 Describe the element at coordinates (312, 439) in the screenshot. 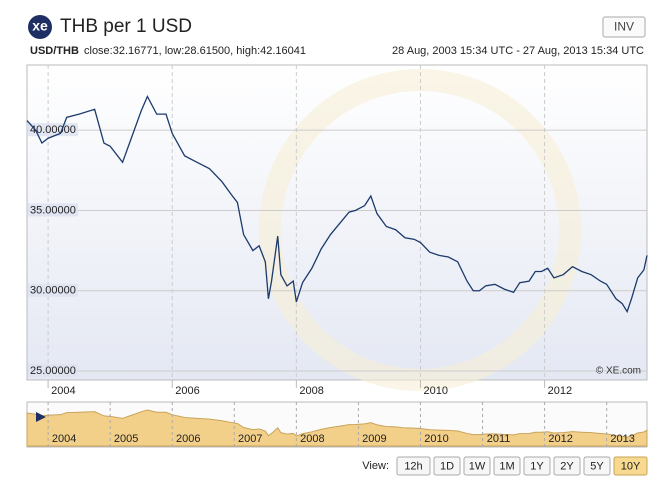

I see `navigator-label: 2008` at that location.